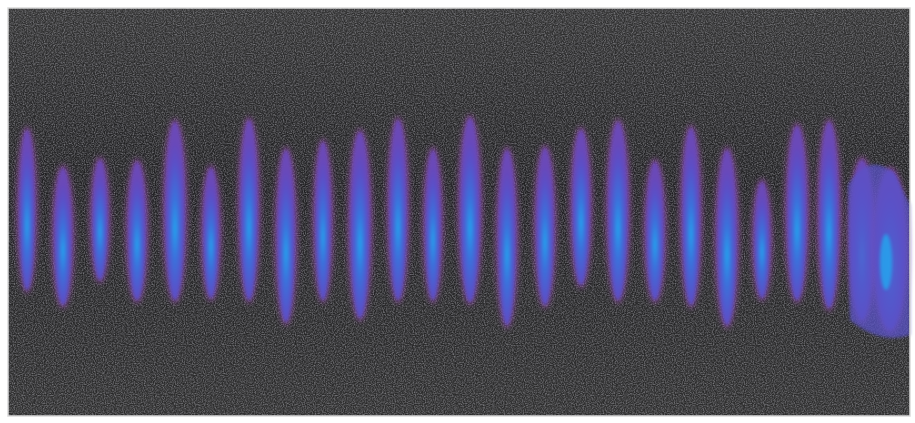 This screenshot has height=423, width=915. What do you see at coordinates (879, 251) in the screenshot?
I see `streak-cluster` at bounding box center [879, 251].